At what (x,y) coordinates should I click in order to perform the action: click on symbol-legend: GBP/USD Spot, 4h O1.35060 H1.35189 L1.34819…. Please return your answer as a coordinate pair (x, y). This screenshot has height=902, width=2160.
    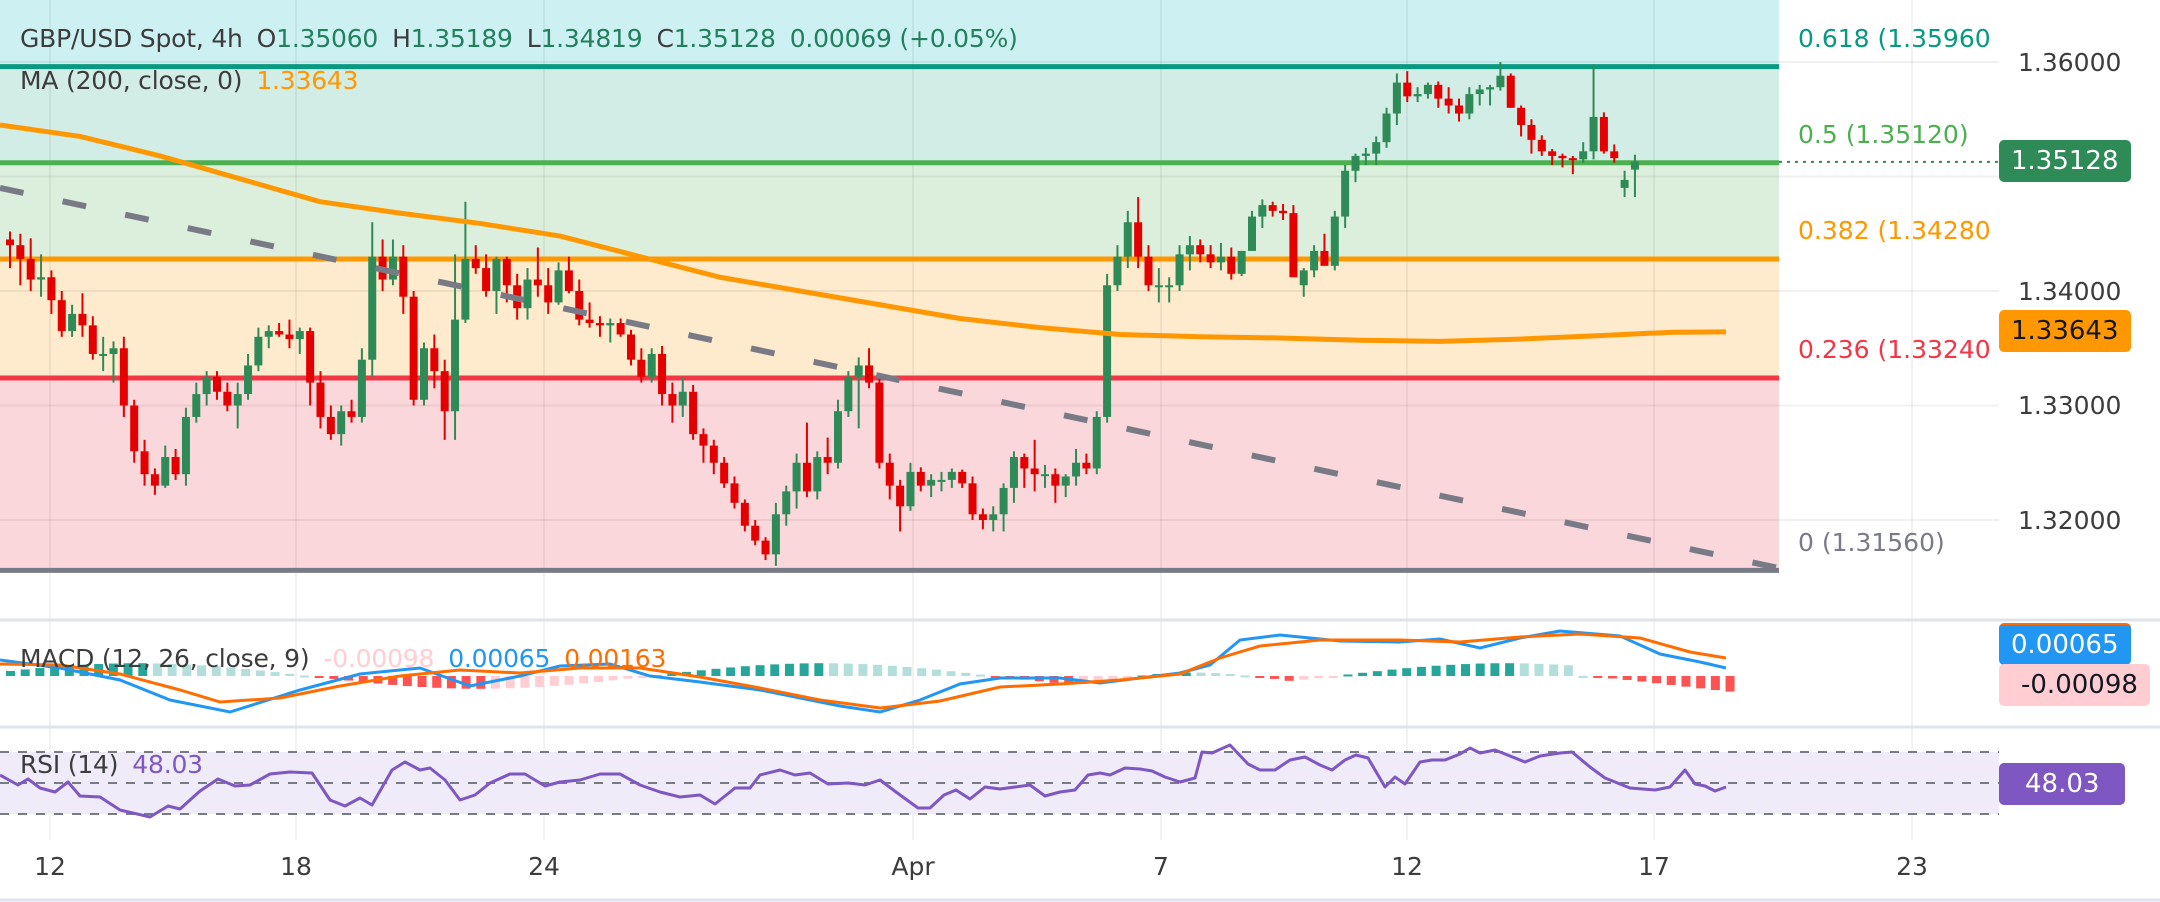
    Looking at the image, I should click on (519, 38).